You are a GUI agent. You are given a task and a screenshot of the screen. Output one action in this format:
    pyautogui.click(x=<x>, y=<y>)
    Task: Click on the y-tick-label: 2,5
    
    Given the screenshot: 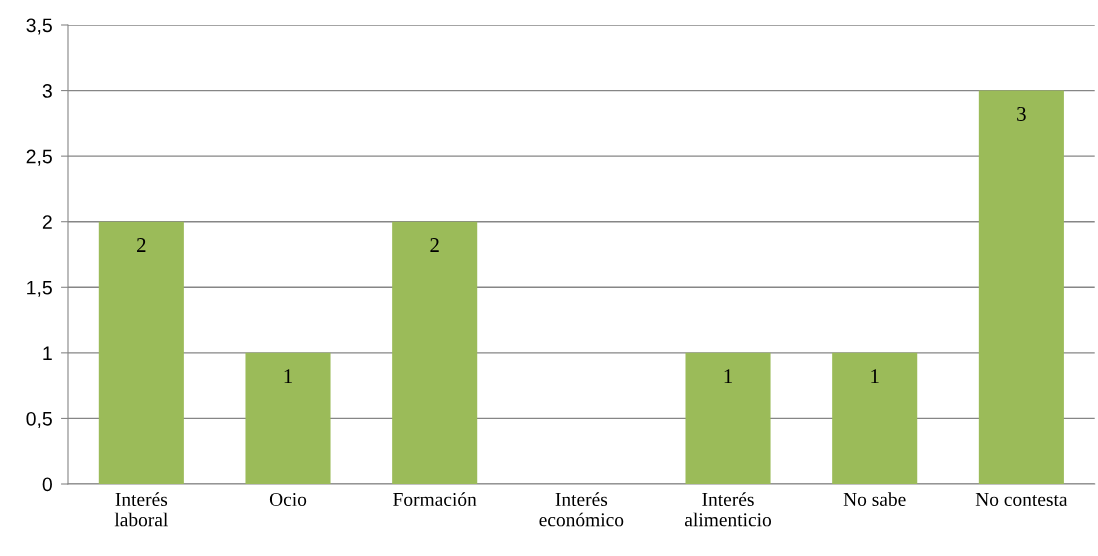 What is the action you would take?
    pyautogui.click(x=39, y=157)
    